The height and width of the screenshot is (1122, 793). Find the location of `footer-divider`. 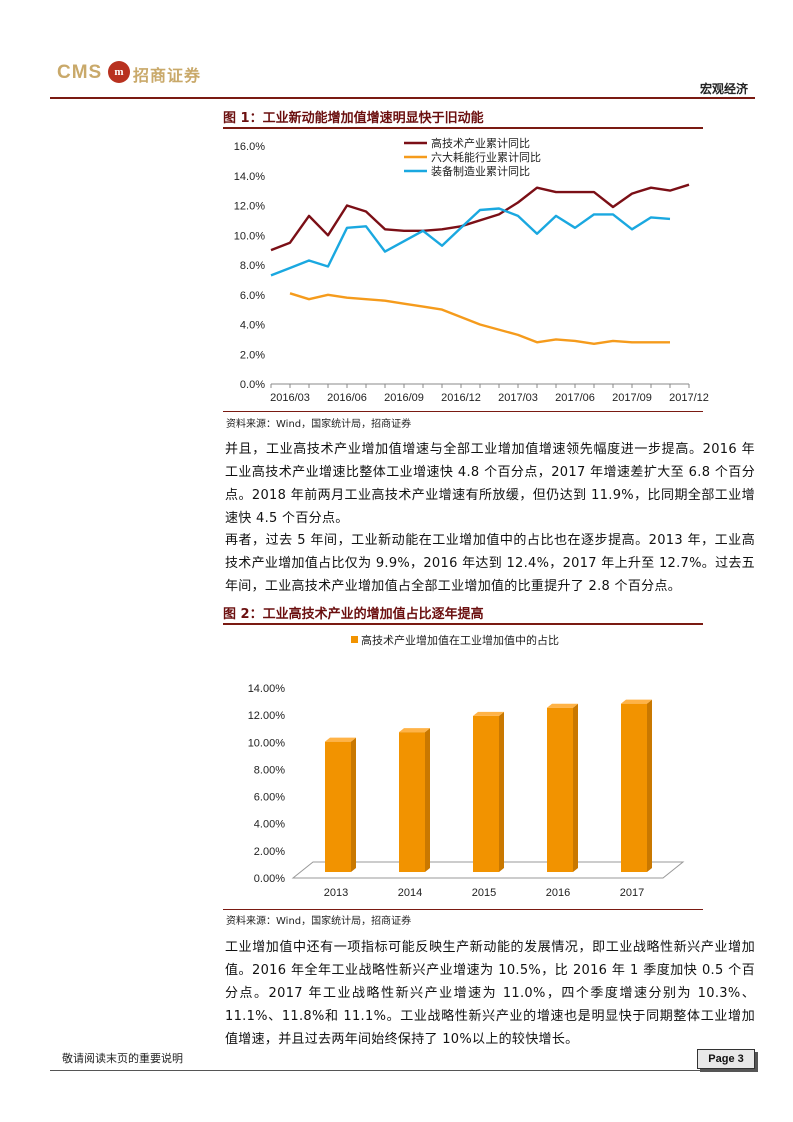

footer-divider is located at coordinates (402, 1070).